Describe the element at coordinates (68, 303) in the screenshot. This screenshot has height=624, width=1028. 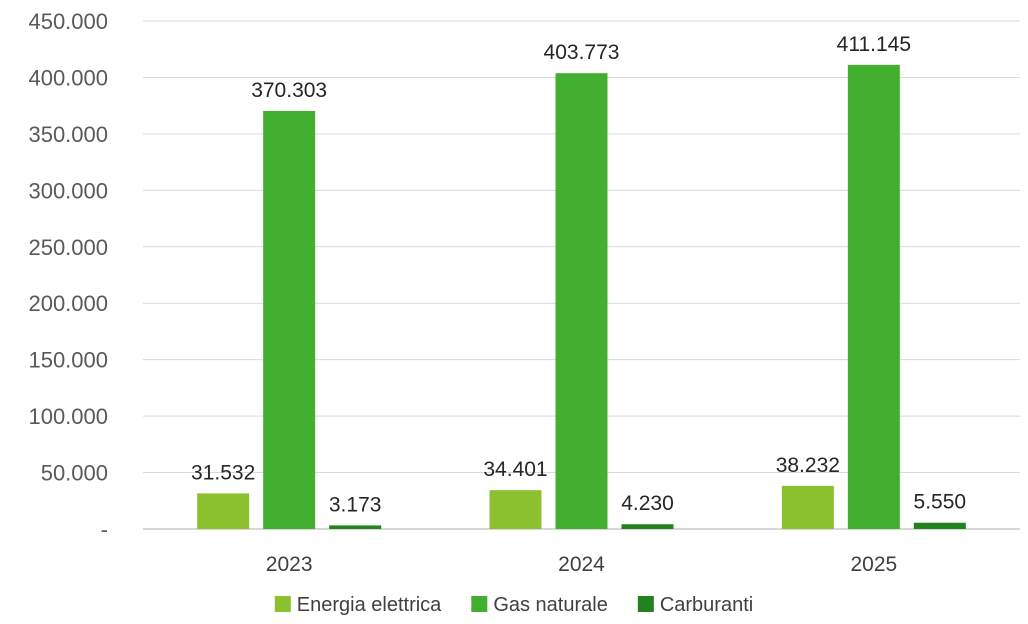
I see `y-tick-label: 200.000` at that location.